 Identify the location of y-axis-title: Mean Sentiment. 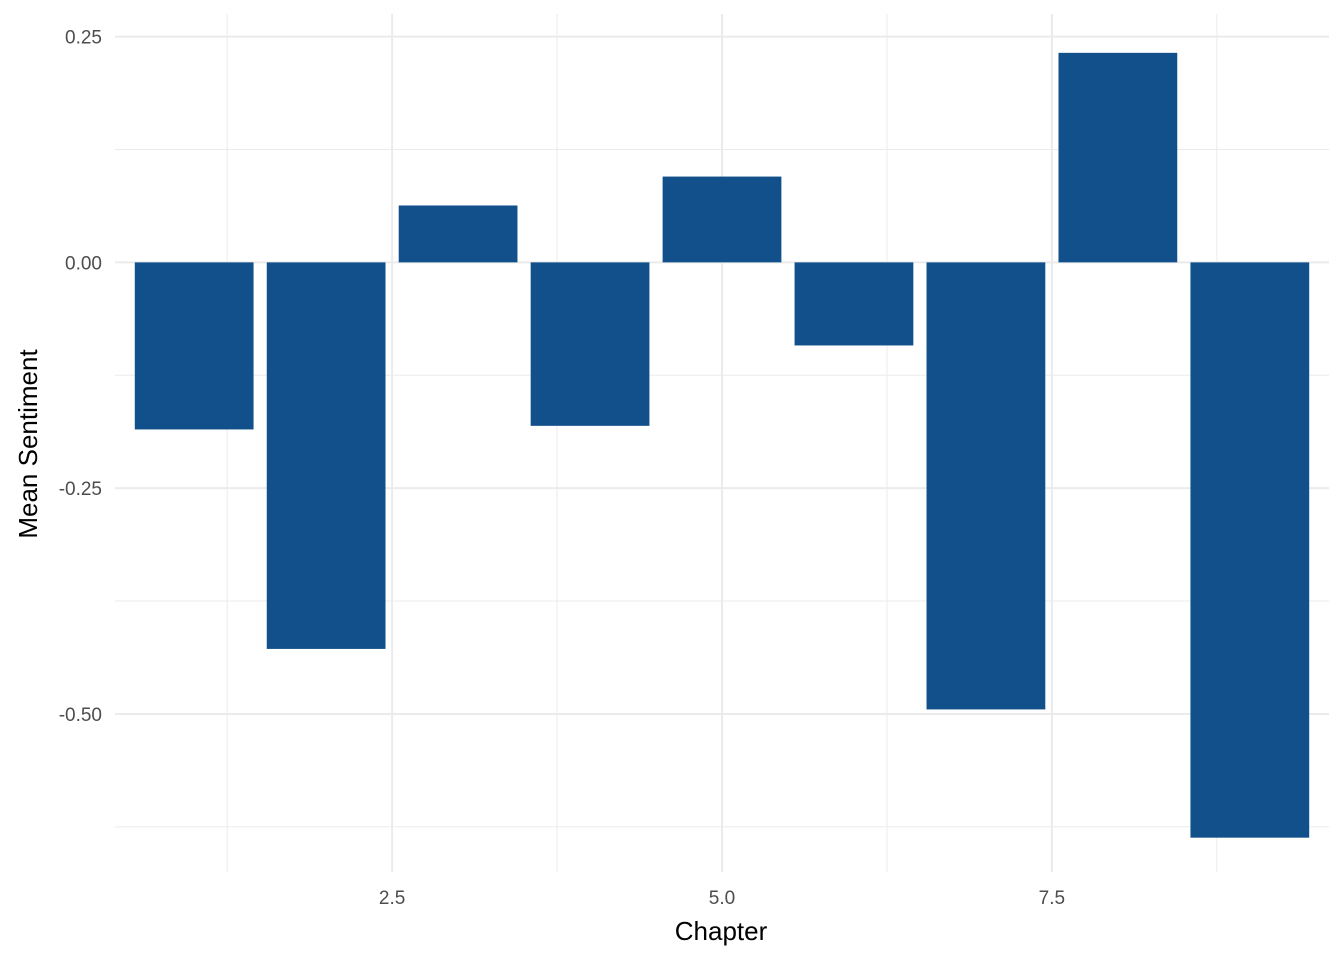
(28, 444).